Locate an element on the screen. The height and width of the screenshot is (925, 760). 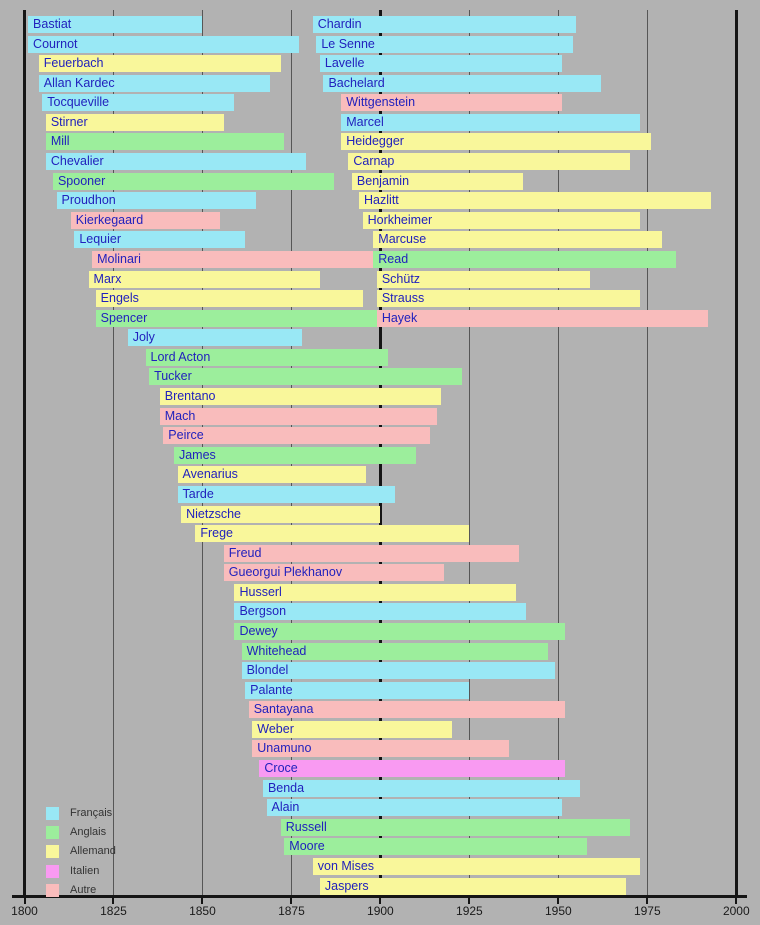
person-label: Mill is located at coordinates (60, 141).